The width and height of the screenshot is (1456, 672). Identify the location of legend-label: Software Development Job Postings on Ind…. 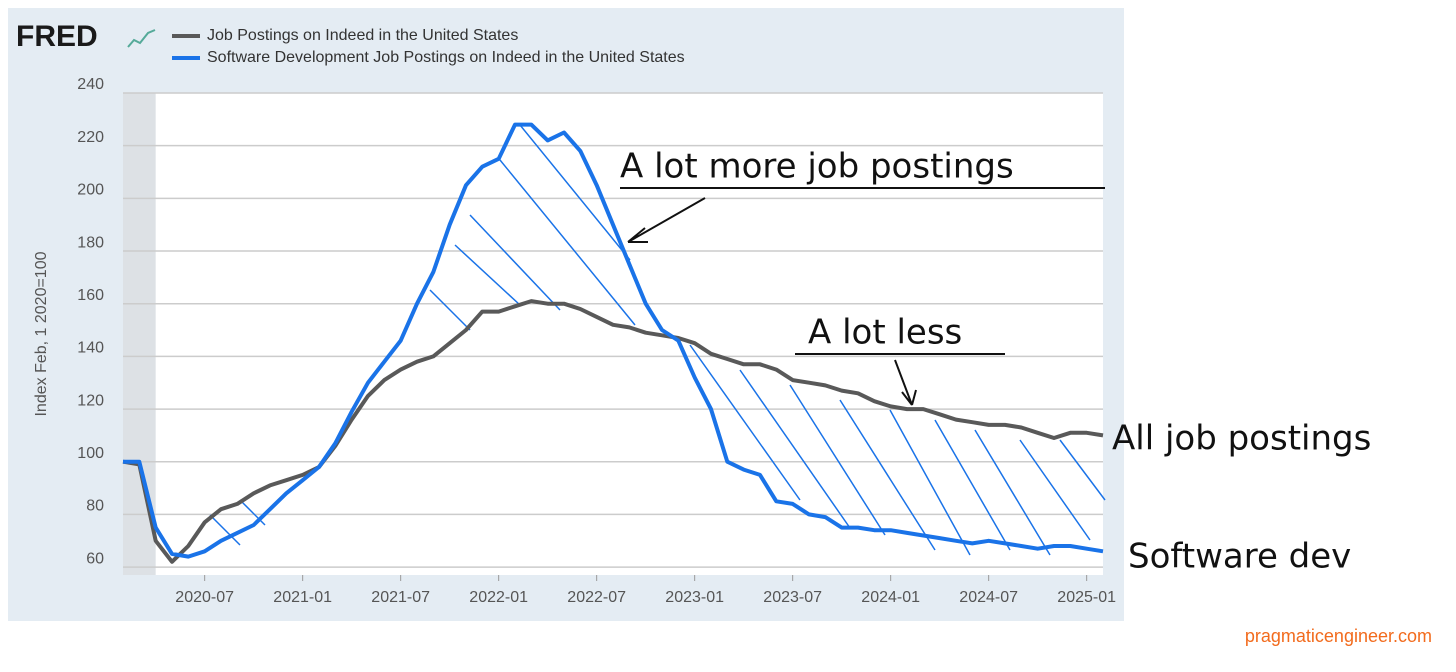
(446, 57).